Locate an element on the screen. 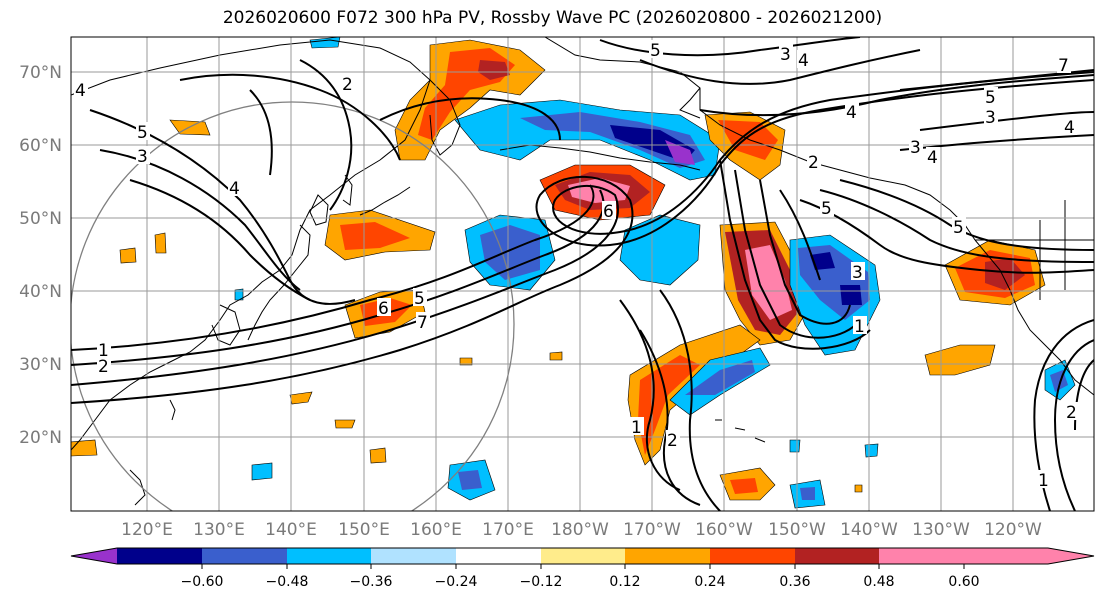 This screenshot has width=1105, height=604. lon-label: 180°W is located at coordinates (580, 530).